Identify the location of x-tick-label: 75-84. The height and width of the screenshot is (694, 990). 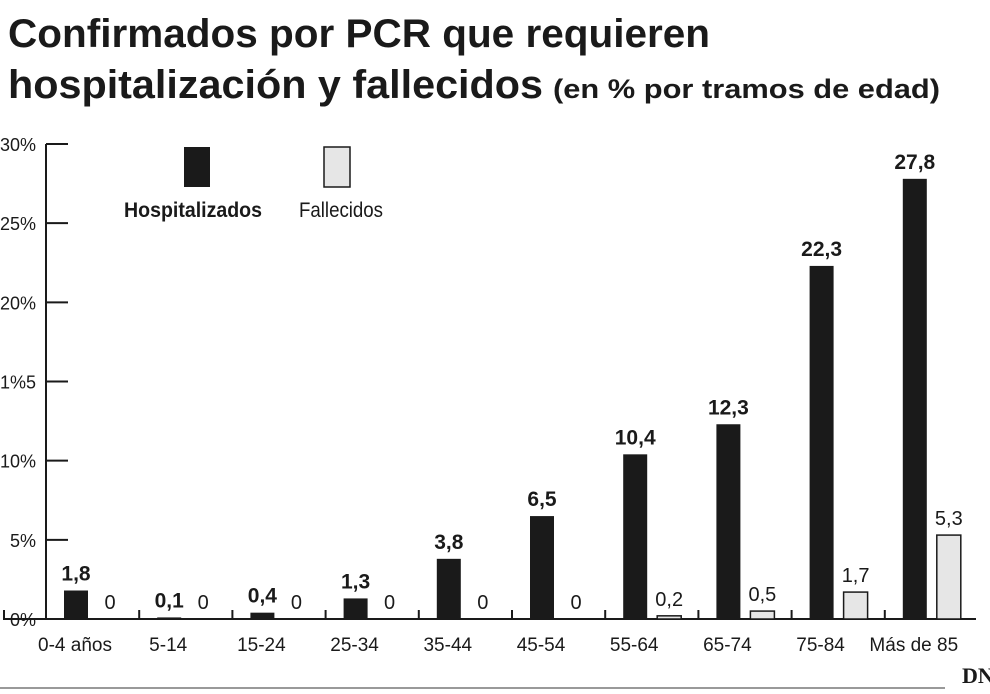
(820, 645).